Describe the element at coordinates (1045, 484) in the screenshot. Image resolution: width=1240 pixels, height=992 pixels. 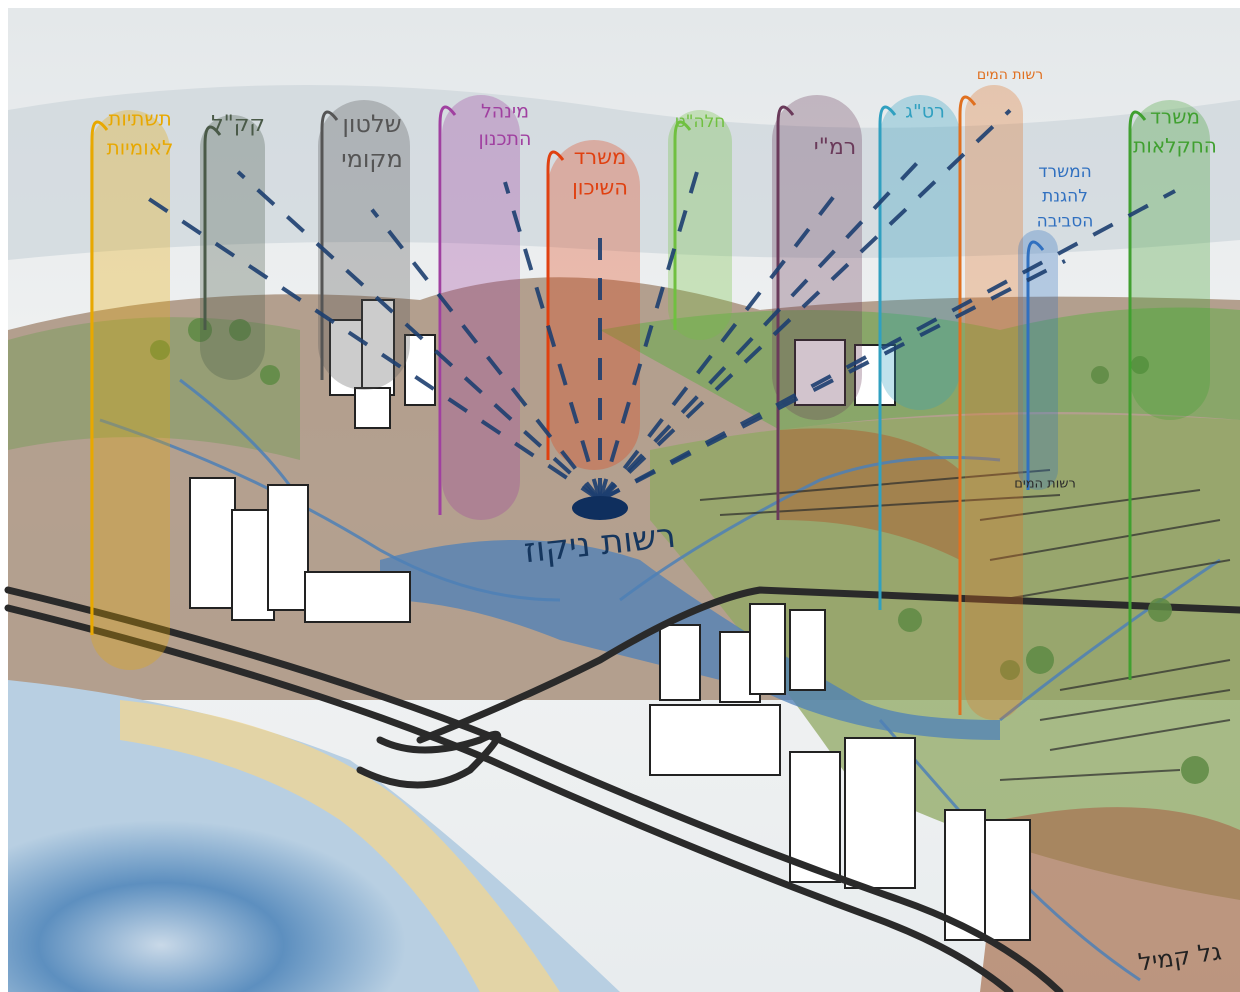
I see `small-label: רשות המים` at that location.